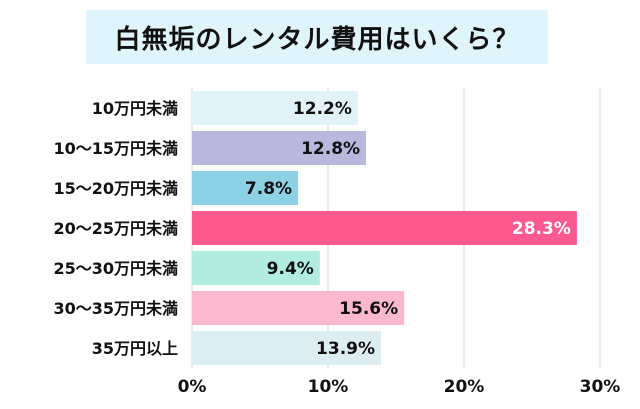  What do you see at coordinates (115, 228) in the screenshot?
I see `category-label-3: 20〜25万円未満` at bounding box center [115, 228].